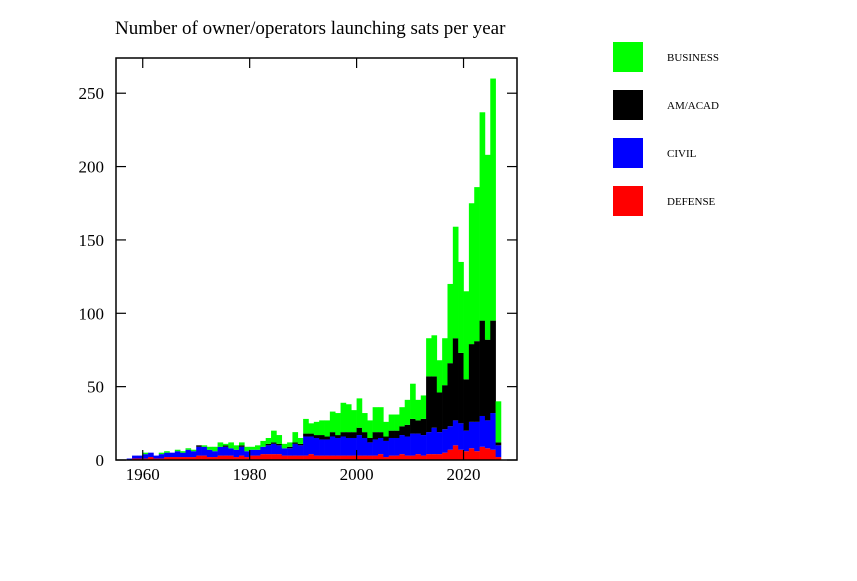  Describe the element at coordinates (693, 58) in the screenshot. I see `legend-label: BUSINESS` at that location.